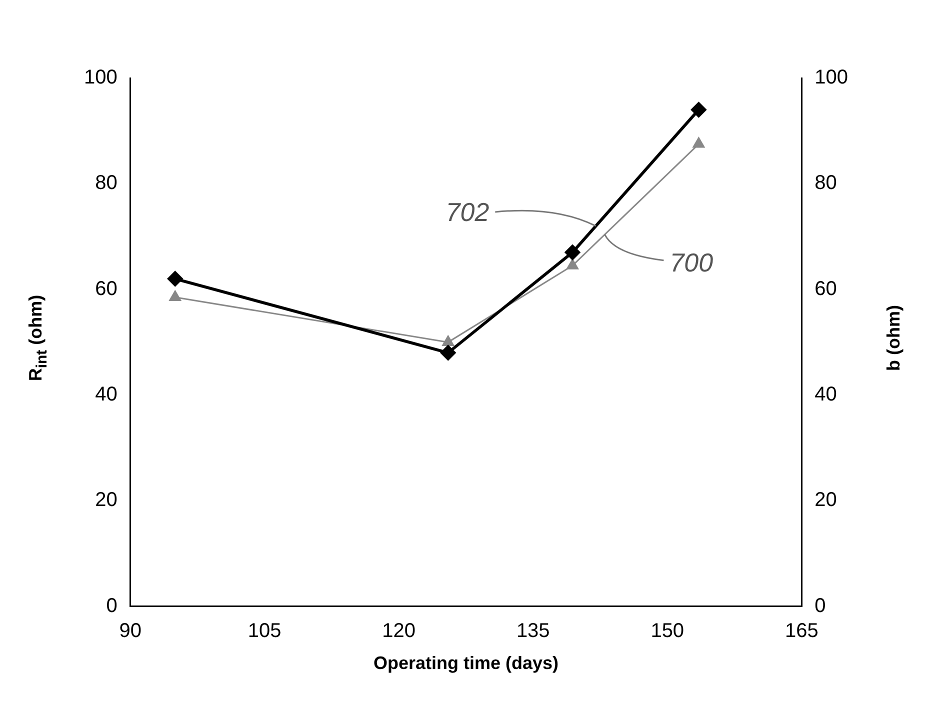 Image resolution: width=932 pixels, height=727 pixels. What do you see at coordinates (101, 77) in the screenshot?
I see `y-tick-label: 100` at bounding box center [101, 77].